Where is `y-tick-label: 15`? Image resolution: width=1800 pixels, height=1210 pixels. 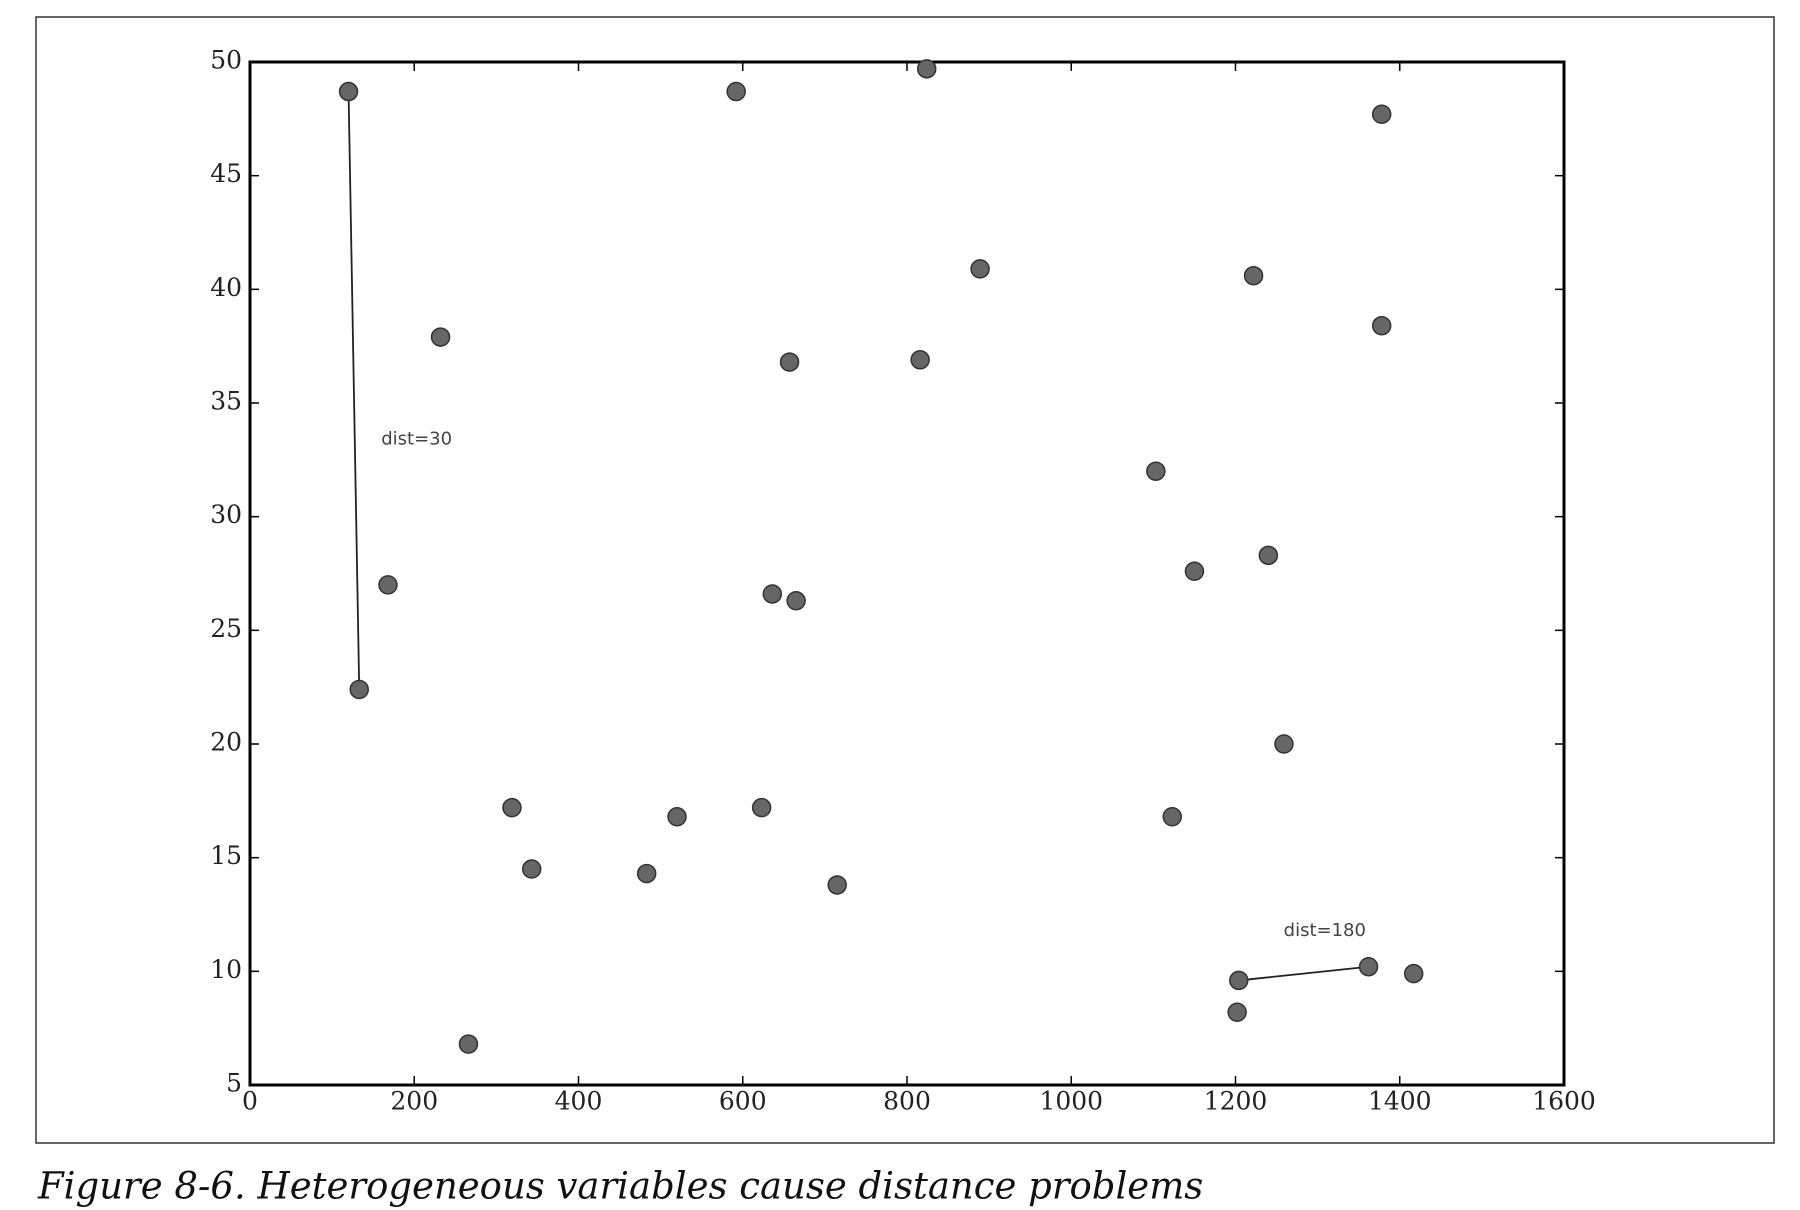 y-tick-label: 15 is located at coordinates (226, 855).